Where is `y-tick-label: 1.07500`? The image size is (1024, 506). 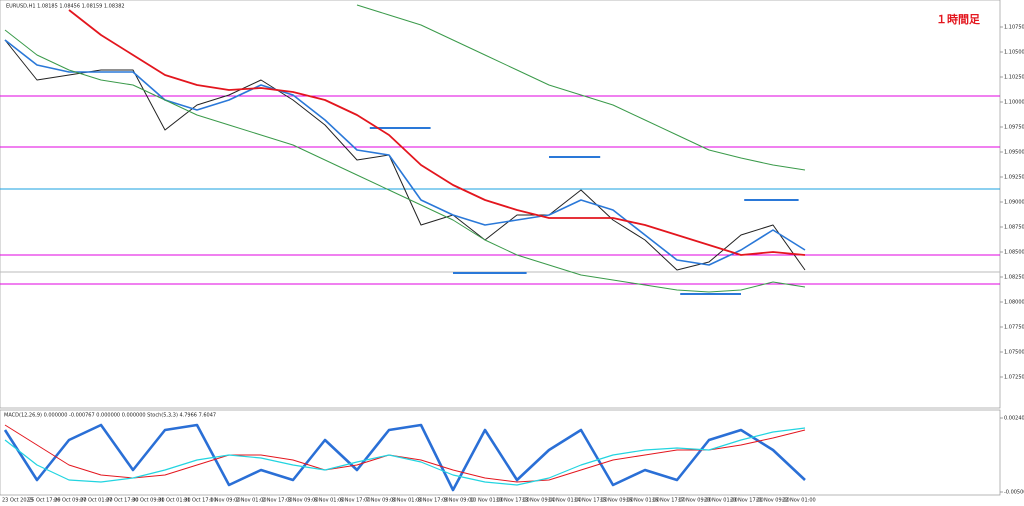 y-tick-label: 1.07500 is located at coordinates (1014, 353).